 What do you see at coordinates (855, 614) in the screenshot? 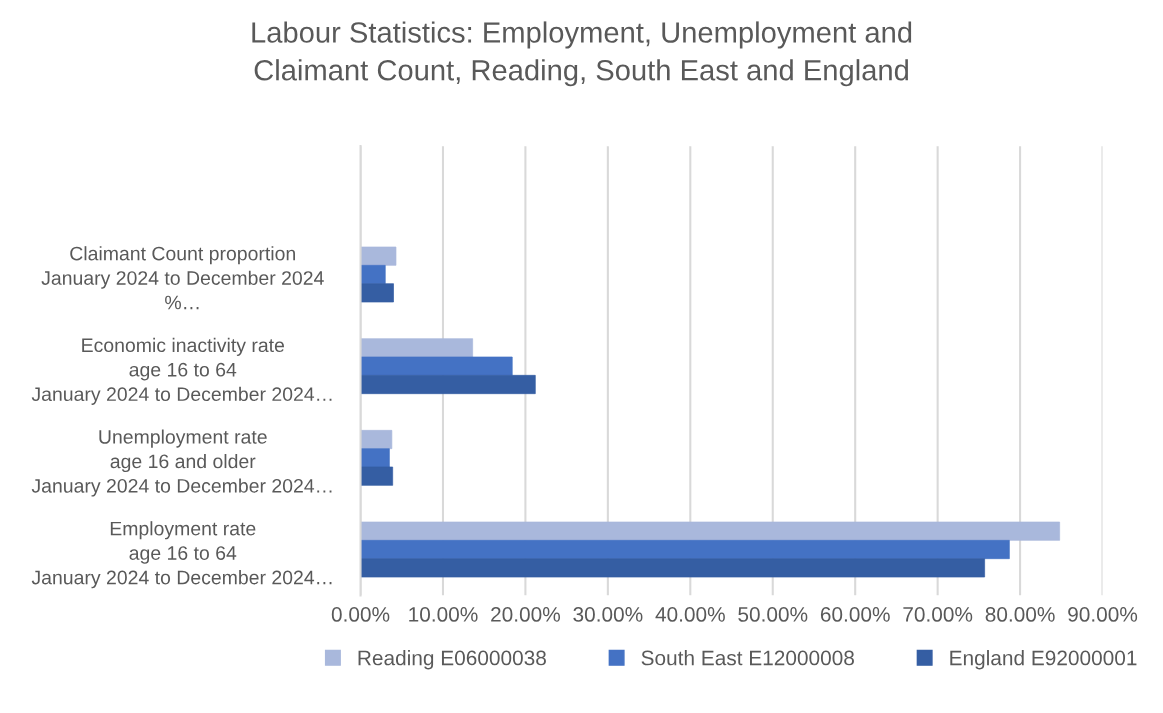
I see `x-tick-label: 60.00%` at bounding box center [855, 614].